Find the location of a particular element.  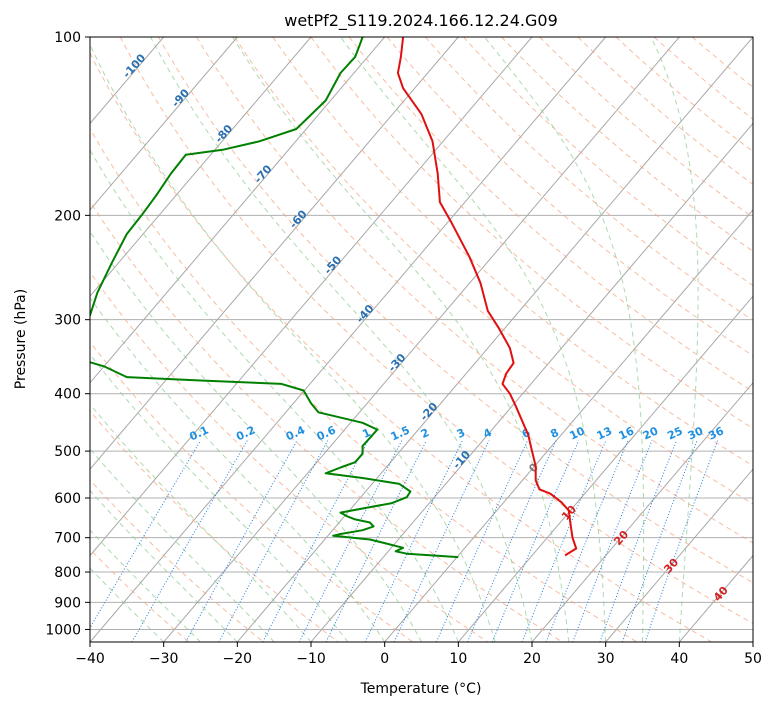

x-tick-label: −10 is located at coordinates (311, 659).